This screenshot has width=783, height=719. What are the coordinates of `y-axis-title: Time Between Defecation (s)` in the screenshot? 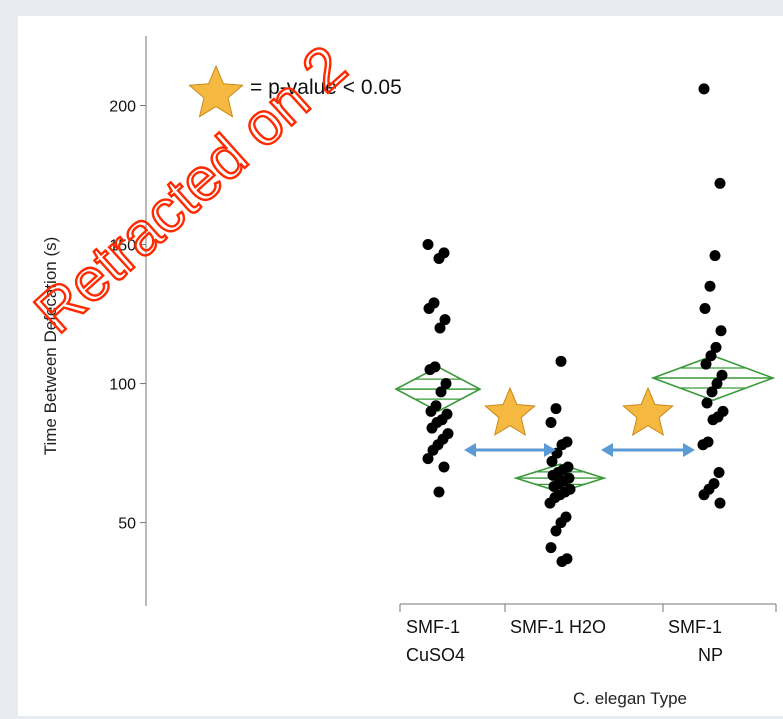 It's located at (50, 346).